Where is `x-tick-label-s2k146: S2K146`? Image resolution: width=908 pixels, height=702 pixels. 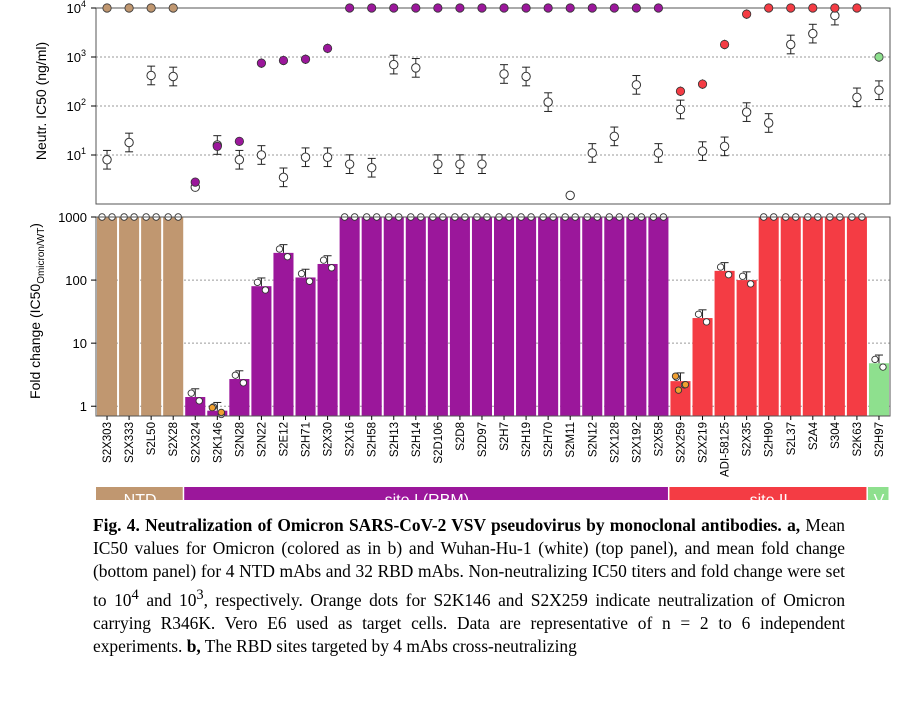
x-tick-label-s2k146: S2K146 is located at coordinates (218, 442).